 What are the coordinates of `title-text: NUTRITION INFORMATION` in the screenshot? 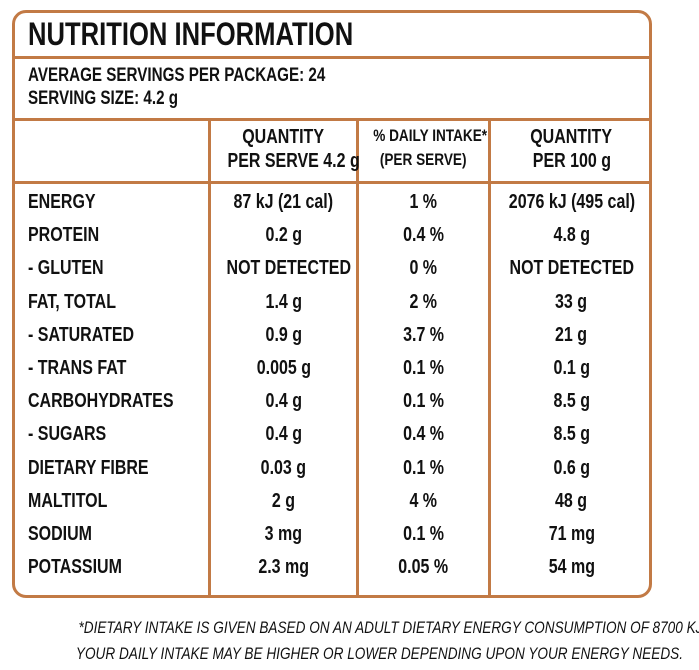 It's located at (191, 34).